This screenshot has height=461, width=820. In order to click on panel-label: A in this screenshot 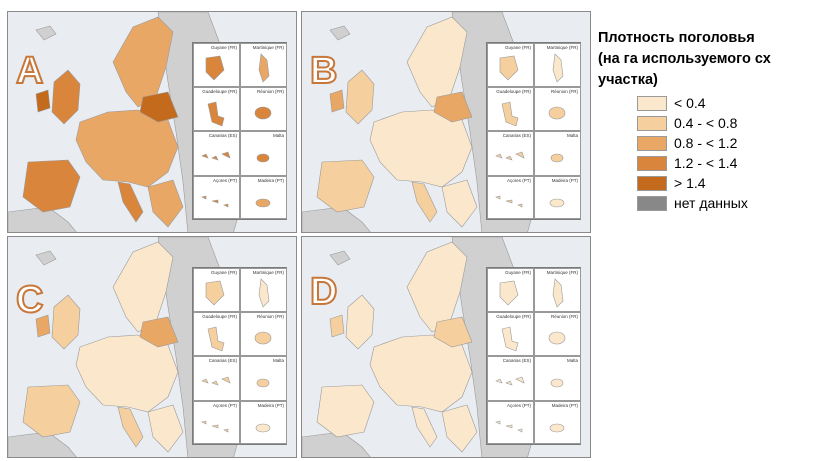, I will do `click(29, 71)`.